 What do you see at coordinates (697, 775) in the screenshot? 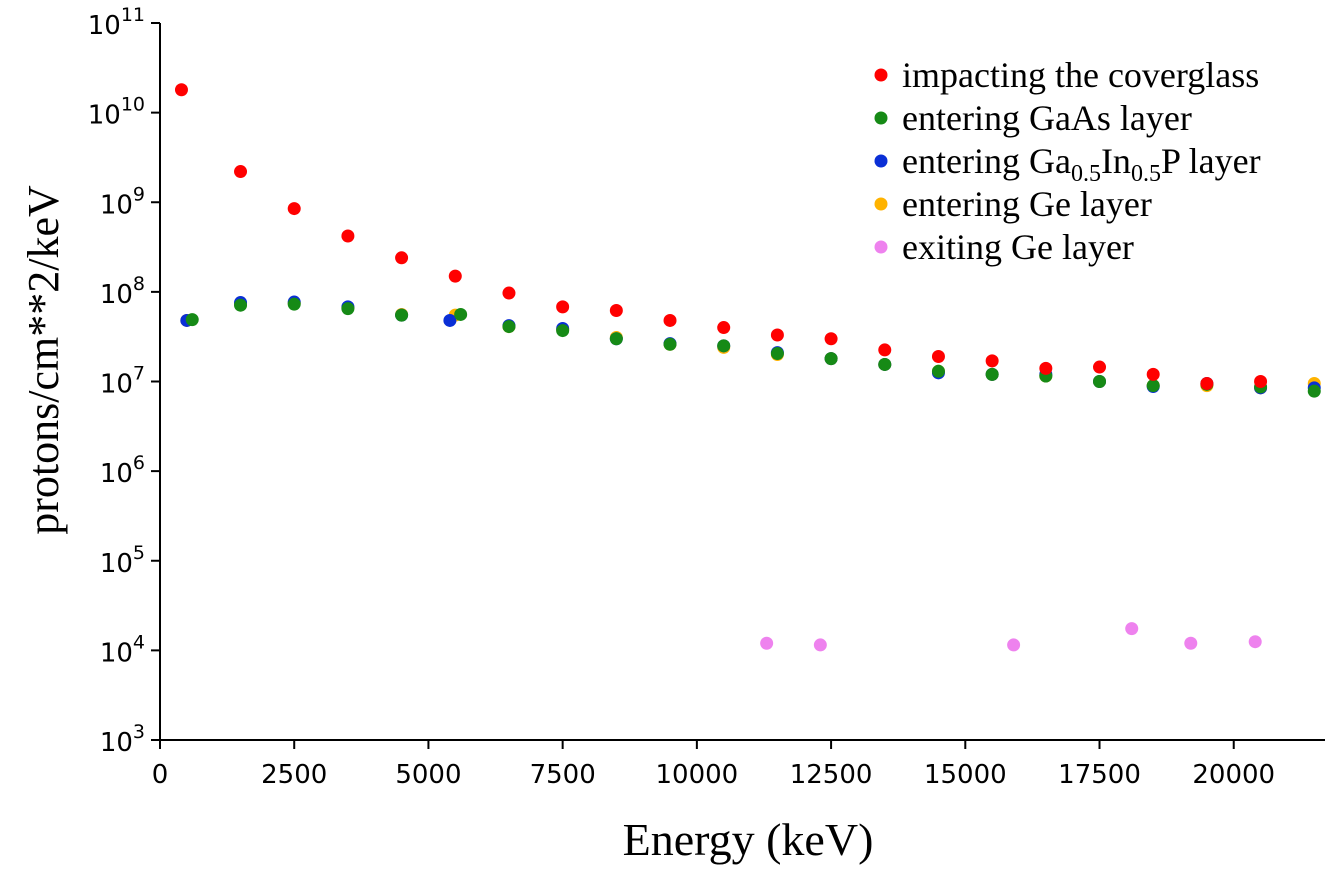
I see `x-tick-label: 10000` at bounding box center [697, 775].